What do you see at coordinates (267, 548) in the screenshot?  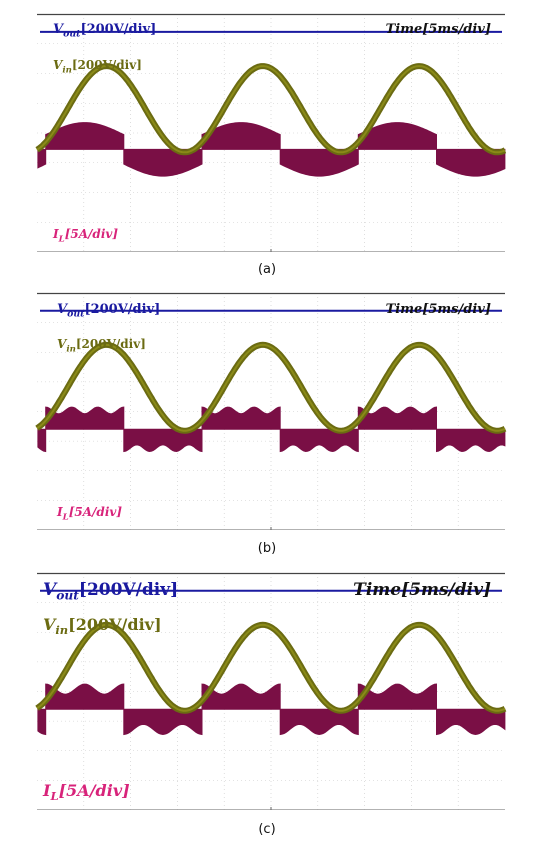 I see `caption-b: (b)` at bounding box center [267, 548].